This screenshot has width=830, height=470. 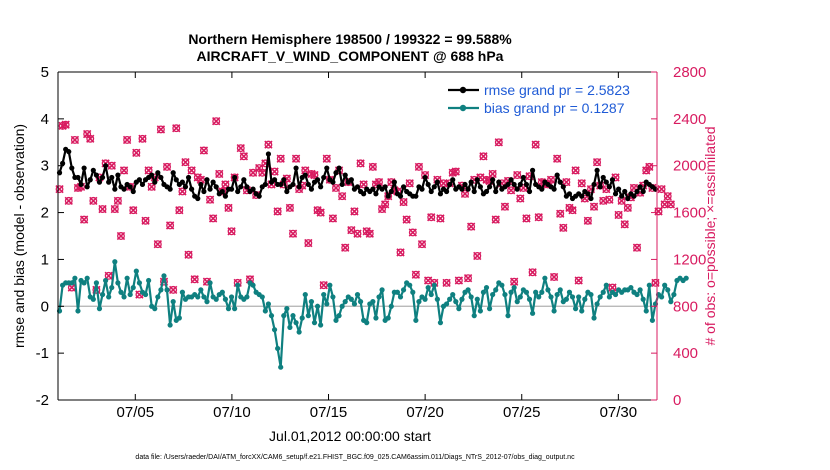 I want to click on x-tick-label: 07/05, so click(x=136, y=412).